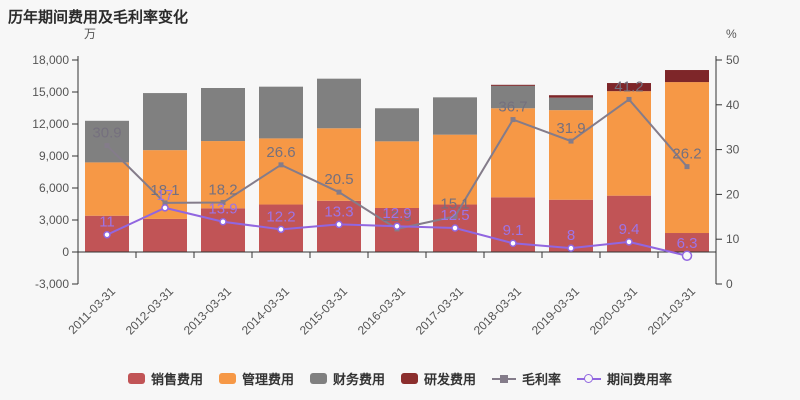  I want to click on value-label-period-expense-ratio: 9.4, so click(629, 229).